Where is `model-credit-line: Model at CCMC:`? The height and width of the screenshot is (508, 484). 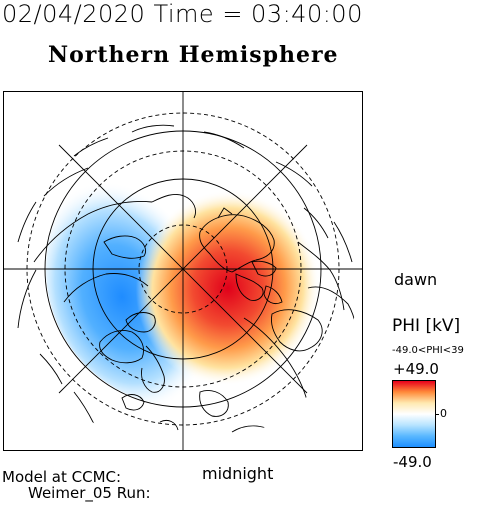
model-credit-line: Model at CCMC: is located at coordinates (62, 477).